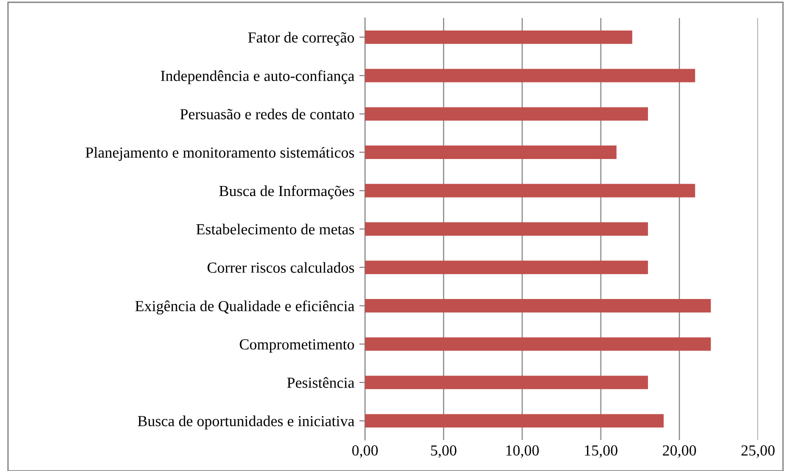 This screenshot has height=471, width=787. What do you see at coordinates (281, 267) in the screenshot?
I see `y-tick-label: Correr riscos calculados` at bounding box center [281, 267].